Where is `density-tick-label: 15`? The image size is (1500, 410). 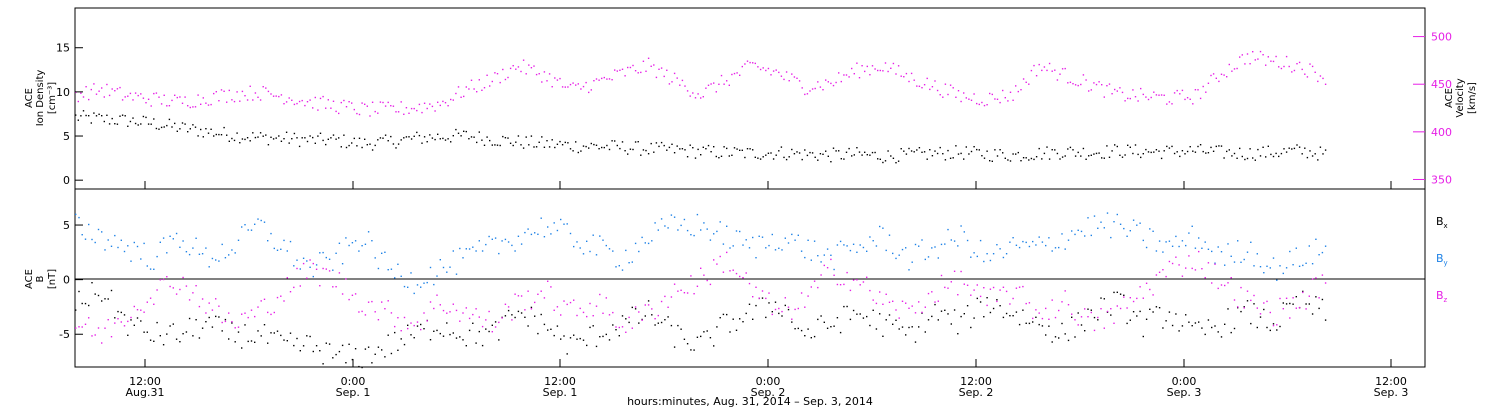 density-tick-label: 15 is located at coordinates (63, 48).